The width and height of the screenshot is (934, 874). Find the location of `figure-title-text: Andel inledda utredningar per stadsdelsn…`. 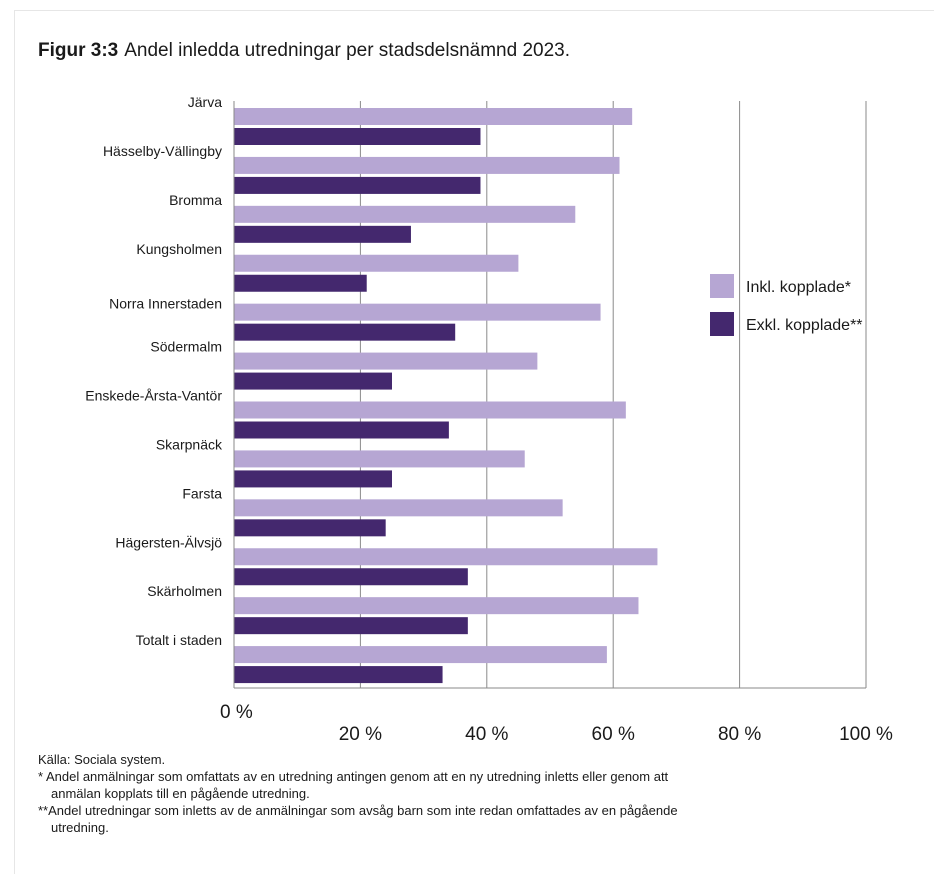

figure-title-text: Andel inledda utredningar per stadsdelsn… is located at coordinates (347, 50).